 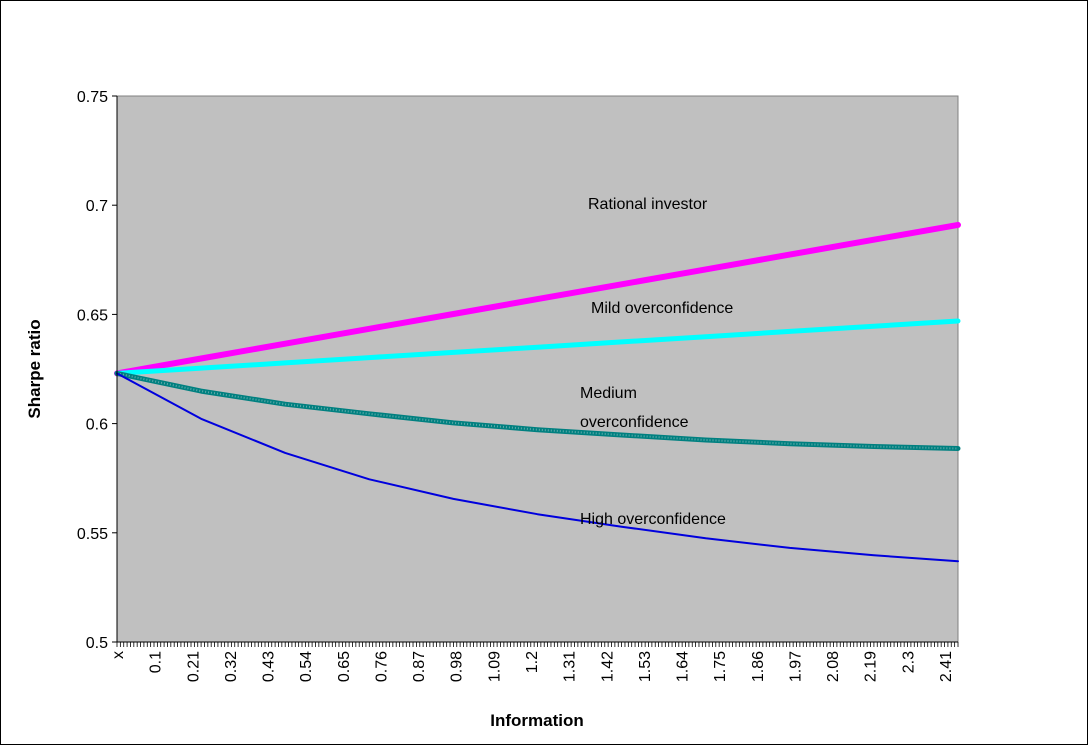 I want to click on y-ticks: 0.5 0.55 0.6 0.65 0.7 0.75, so click(x=97, y=370).